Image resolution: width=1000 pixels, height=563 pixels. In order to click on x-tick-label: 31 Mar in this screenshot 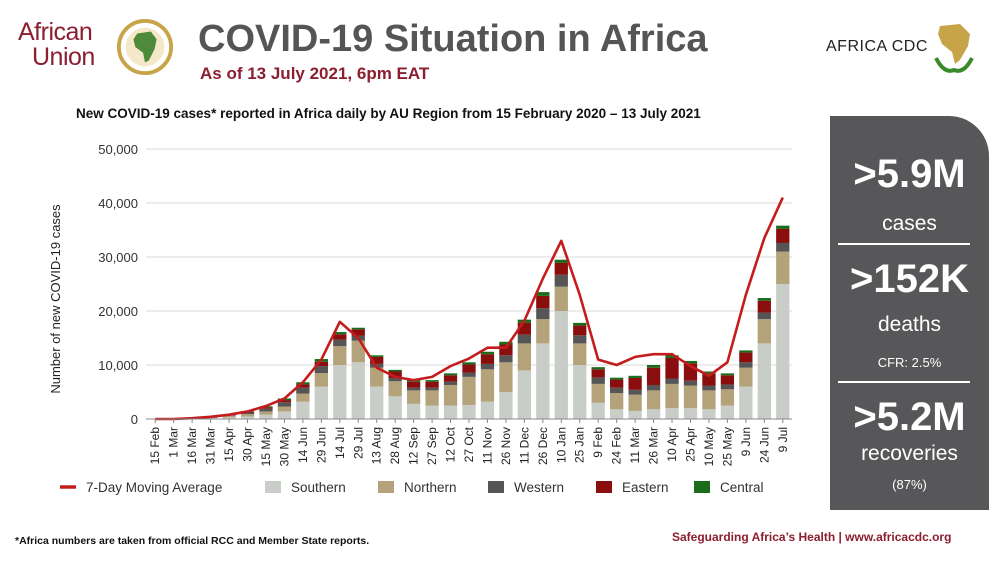, I will do `click(211, 445)`.